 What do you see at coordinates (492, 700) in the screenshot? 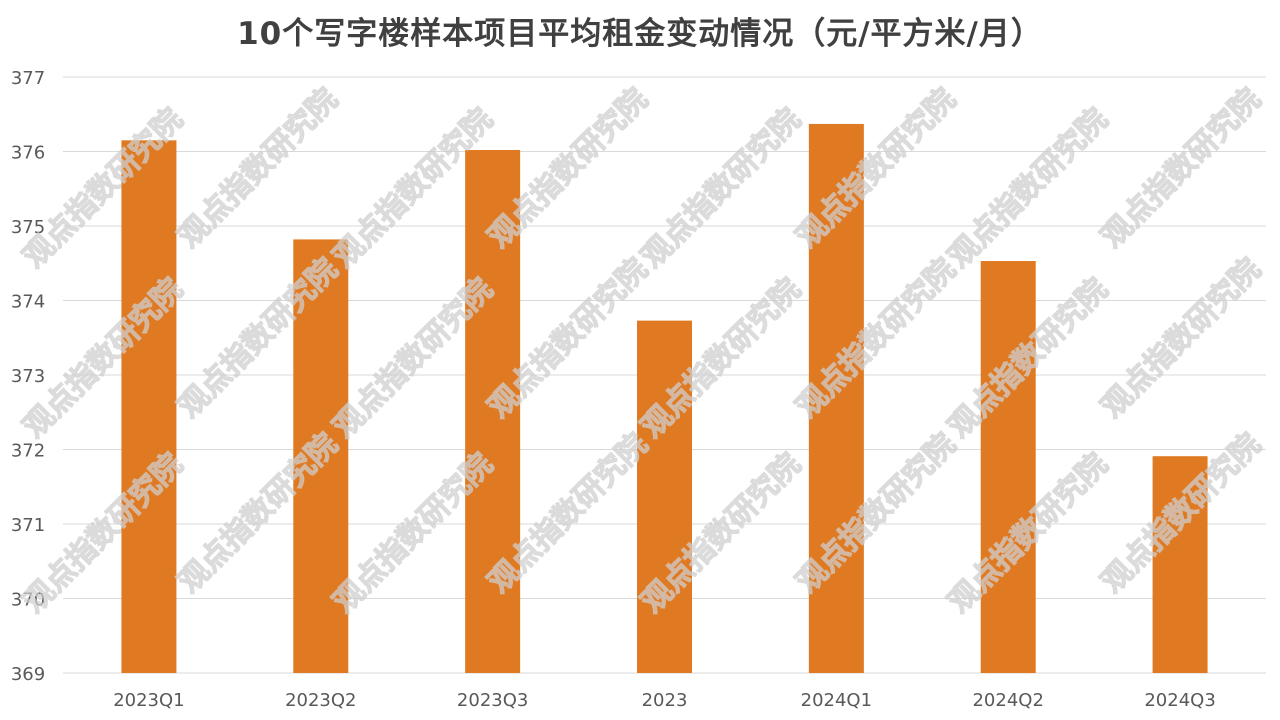
I see `x-tick-label: 2023Q3` at bounding box center [492, 700].